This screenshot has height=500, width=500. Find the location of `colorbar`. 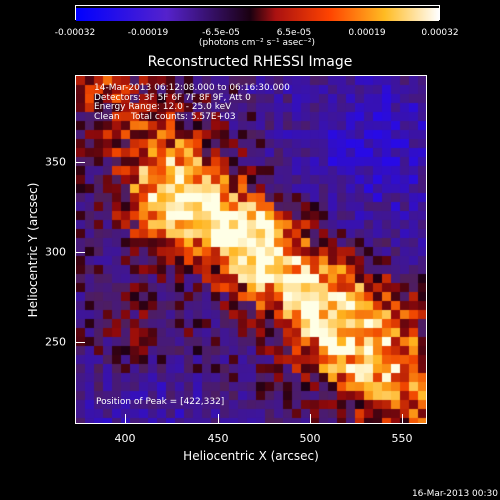

colorbar is located at coordinates (257, 13).